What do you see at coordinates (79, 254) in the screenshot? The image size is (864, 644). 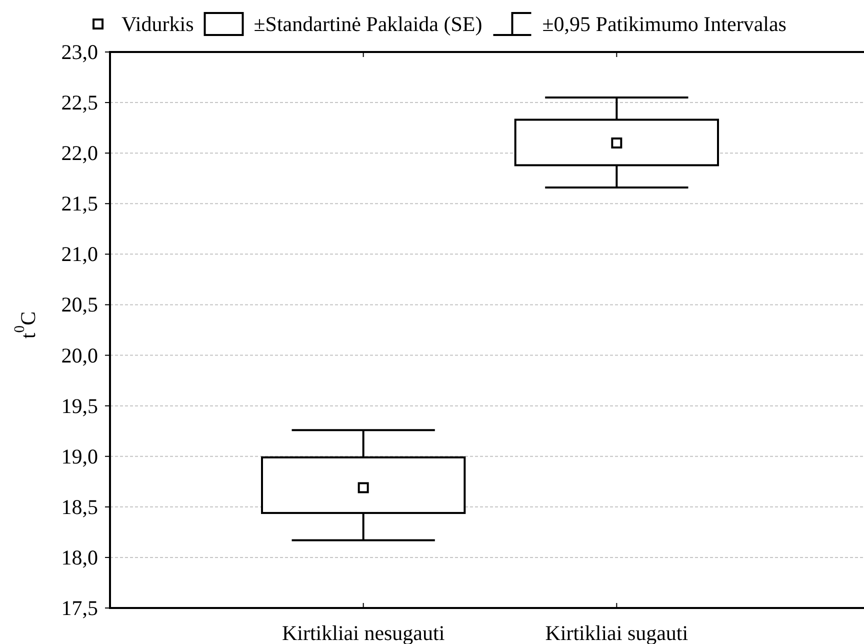 I see `y-tick-label: 21,0` at bounding box center [79, 254].